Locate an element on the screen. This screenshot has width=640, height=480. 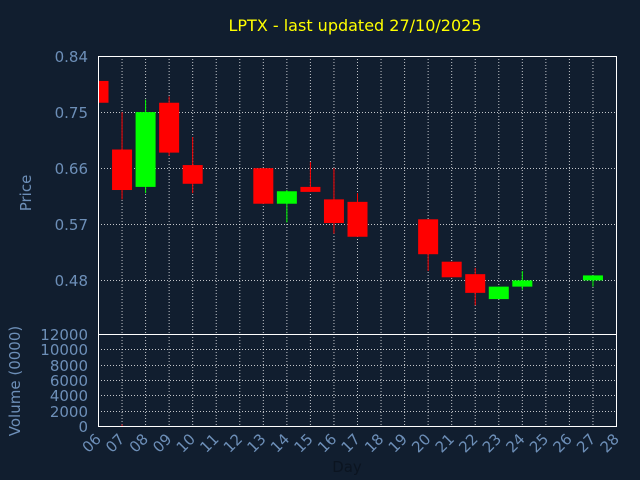
x-tick-label: 26 is located at coordinates (563, 443).